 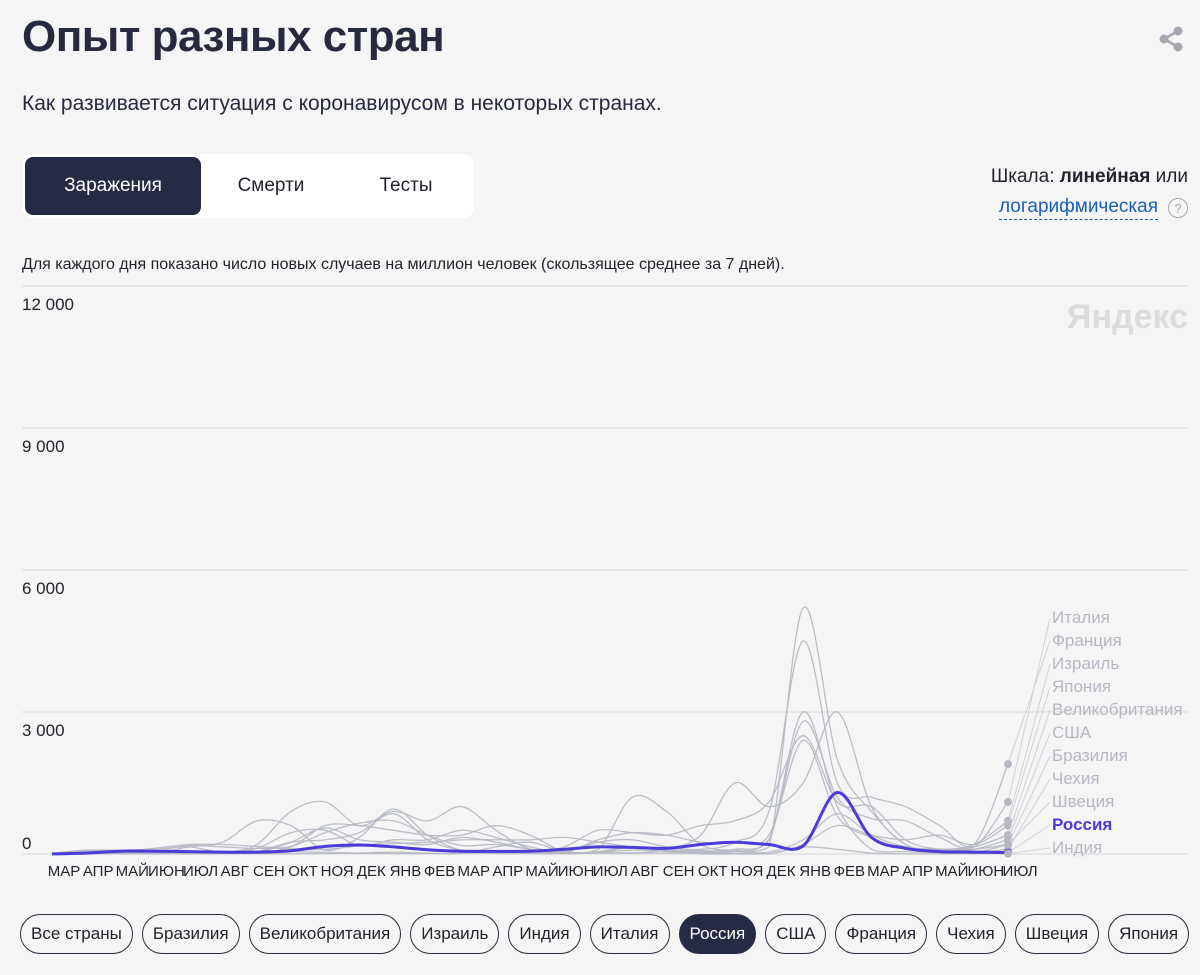 I want to click on series-label: Франция, so click(x=1087, y=640).